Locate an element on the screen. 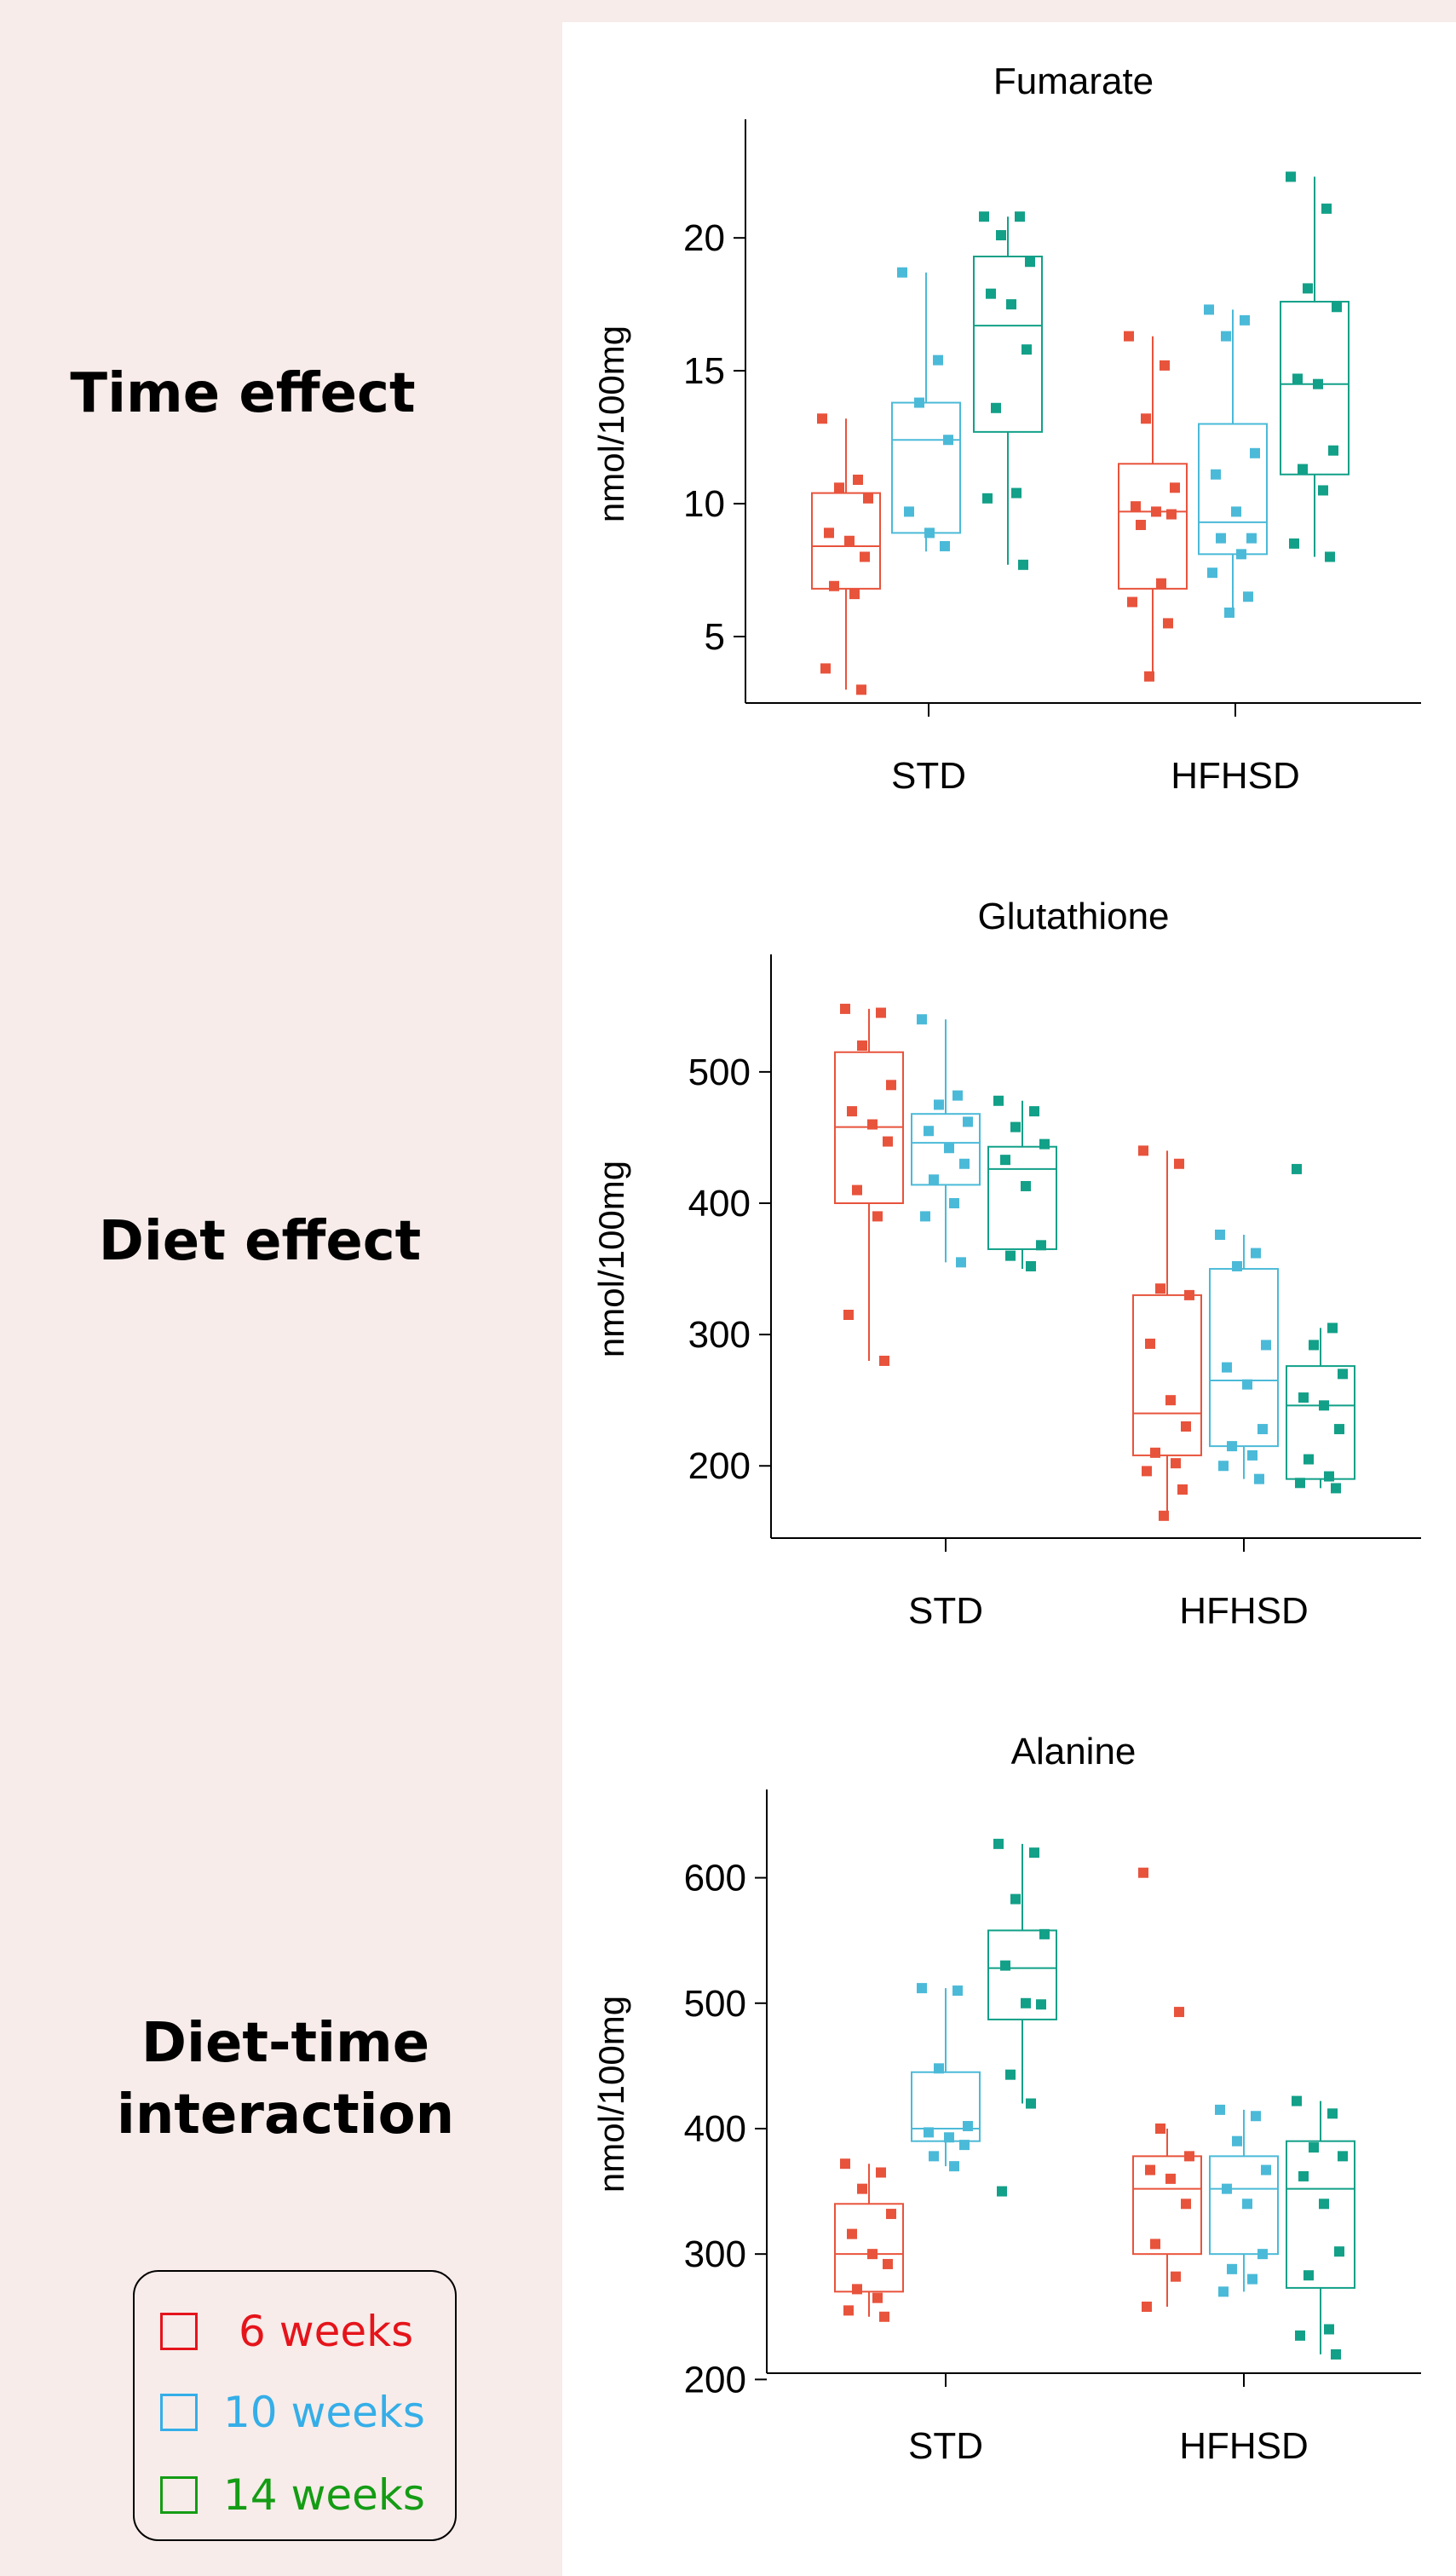 Image resolution: width=1456 pixels, height=2576 pixels. legend-item-14-weeks: 14 weeks is located at coordinates (293, 2495).